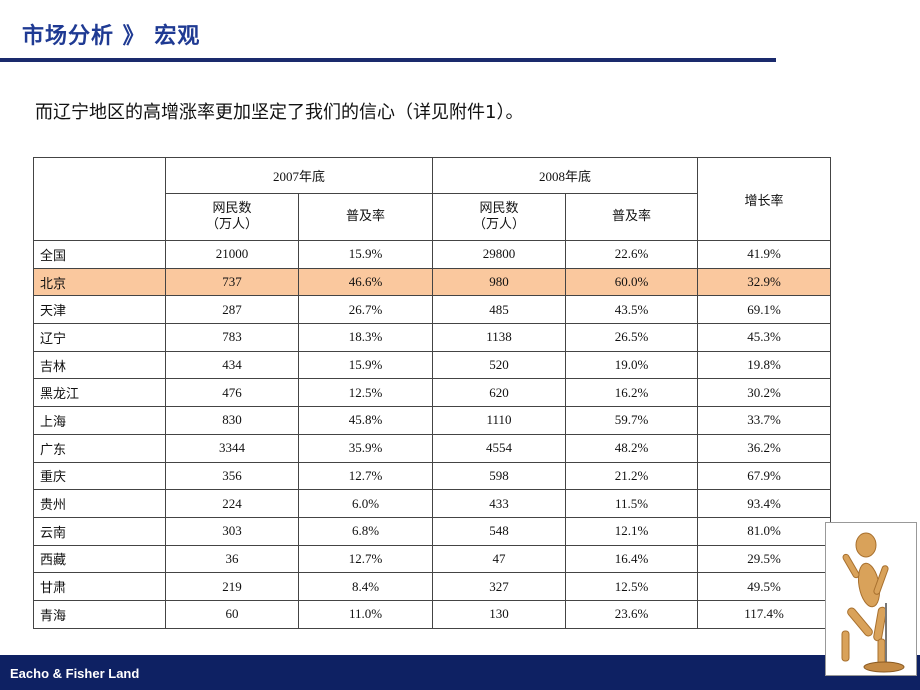  Describe the element at coordinates (99, 614) in the screenshot. I see `region-cell: 青海` at that location.